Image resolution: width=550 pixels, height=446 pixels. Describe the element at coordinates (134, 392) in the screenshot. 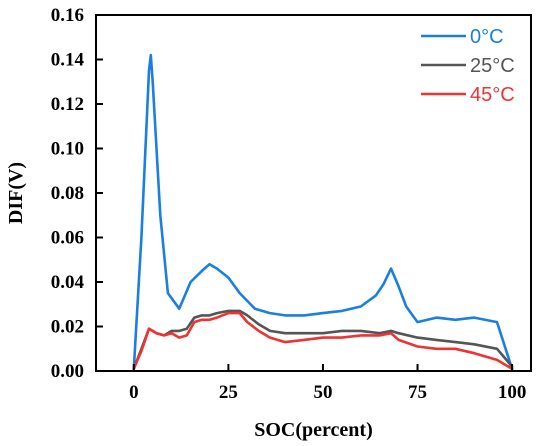

I see `x-tick-label: 0` at that location.